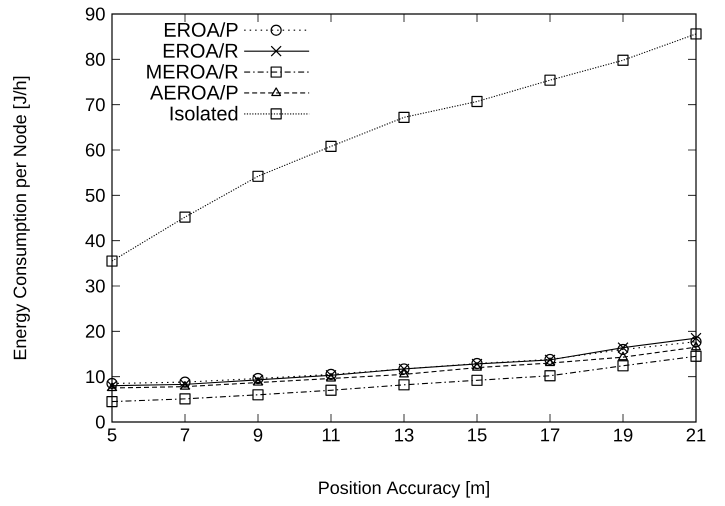 This screenshot has width=725, height=506. What do you see at coordinates (404, 489) in the screenshot?
I see `x-axis-title: Position Accuracy [m]` at bounding box center [404, 489].